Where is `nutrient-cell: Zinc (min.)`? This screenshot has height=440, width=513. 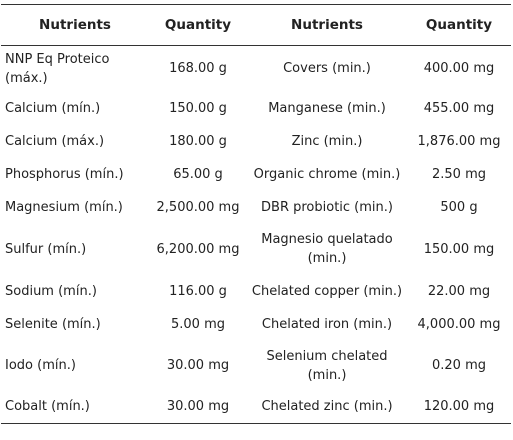 nutrient-cell: Zinc (min.) is located at coordinates (327, 141).